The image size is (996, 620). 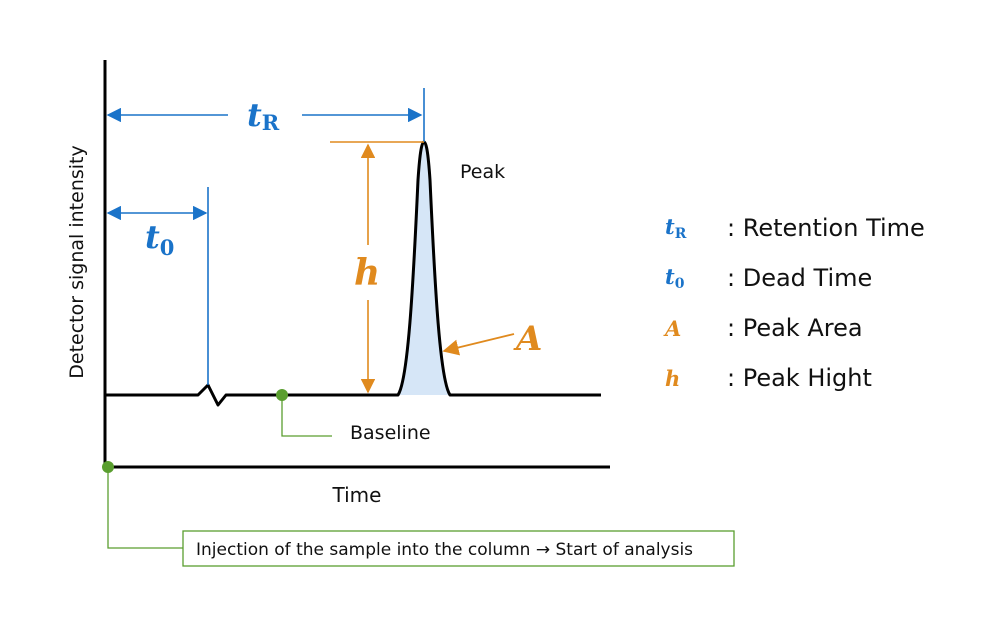 I want to click on peak-label: Peak, so click(x=482, y=172).